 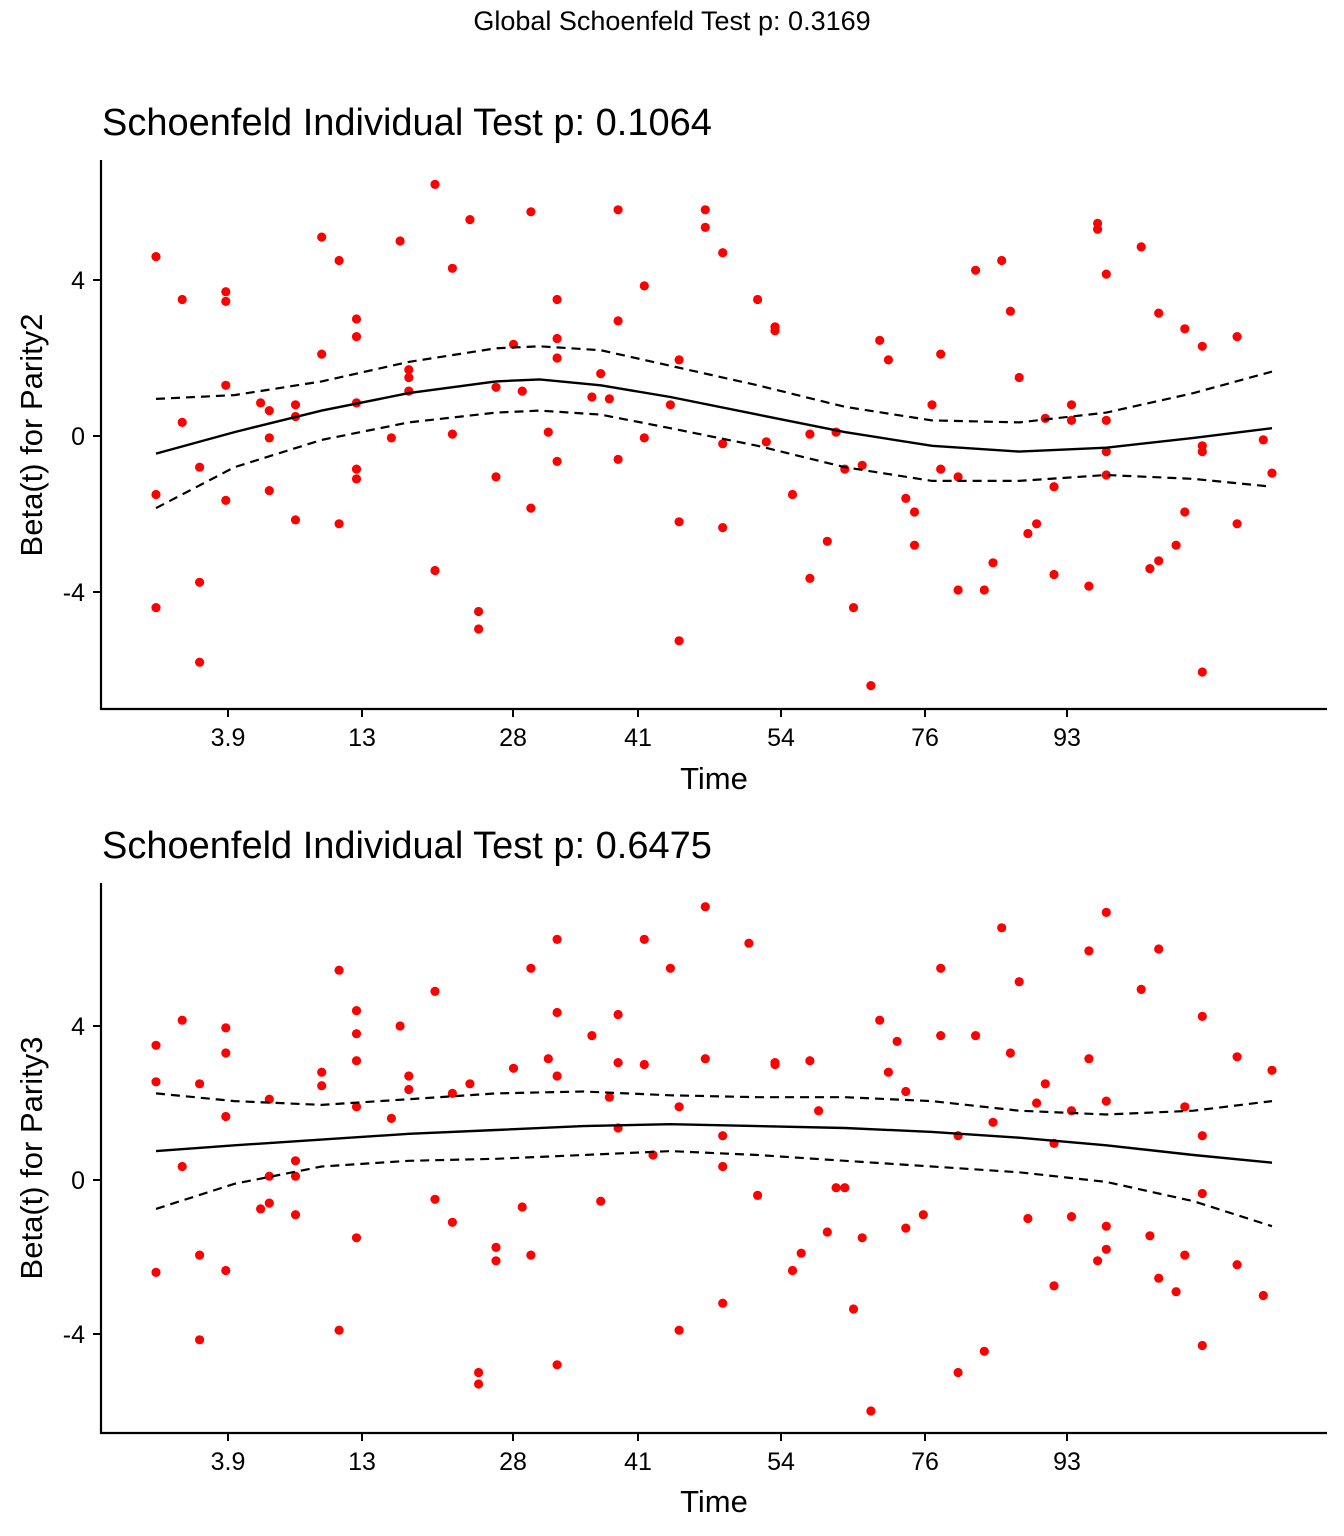 I want to click on upper-confidence-line, so click(x=714, y=1103).